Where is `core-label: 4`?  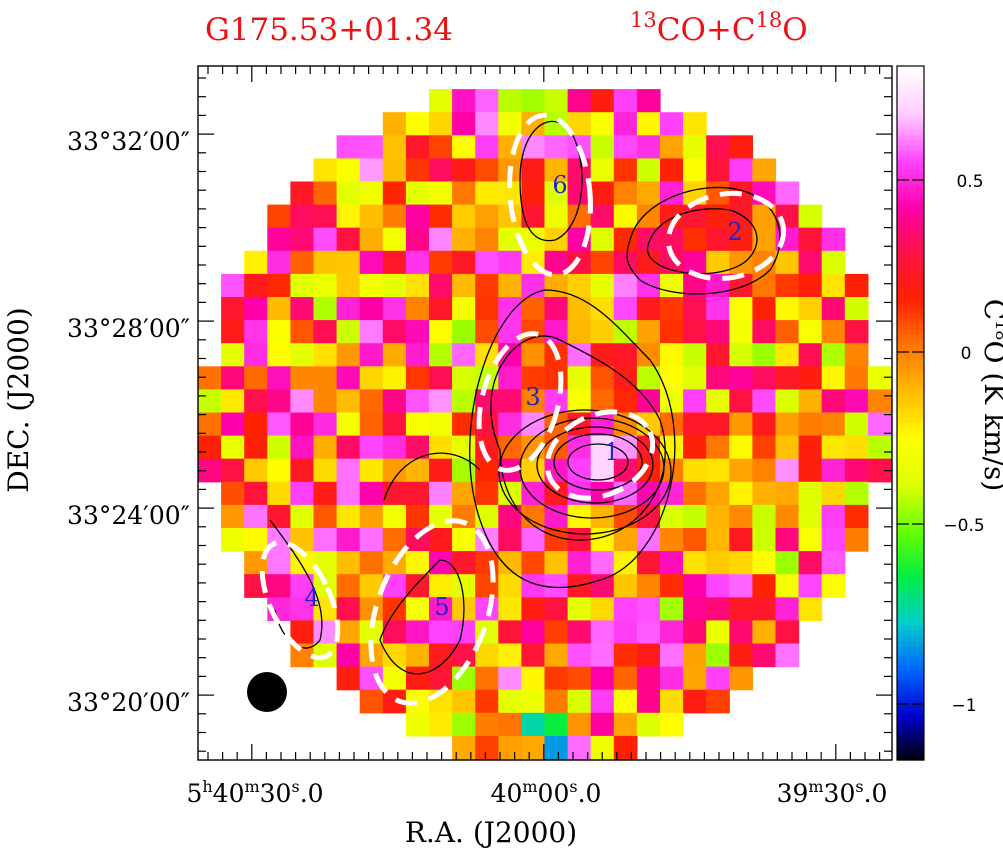
core-label: 4 is located at coordinates (311, 598).